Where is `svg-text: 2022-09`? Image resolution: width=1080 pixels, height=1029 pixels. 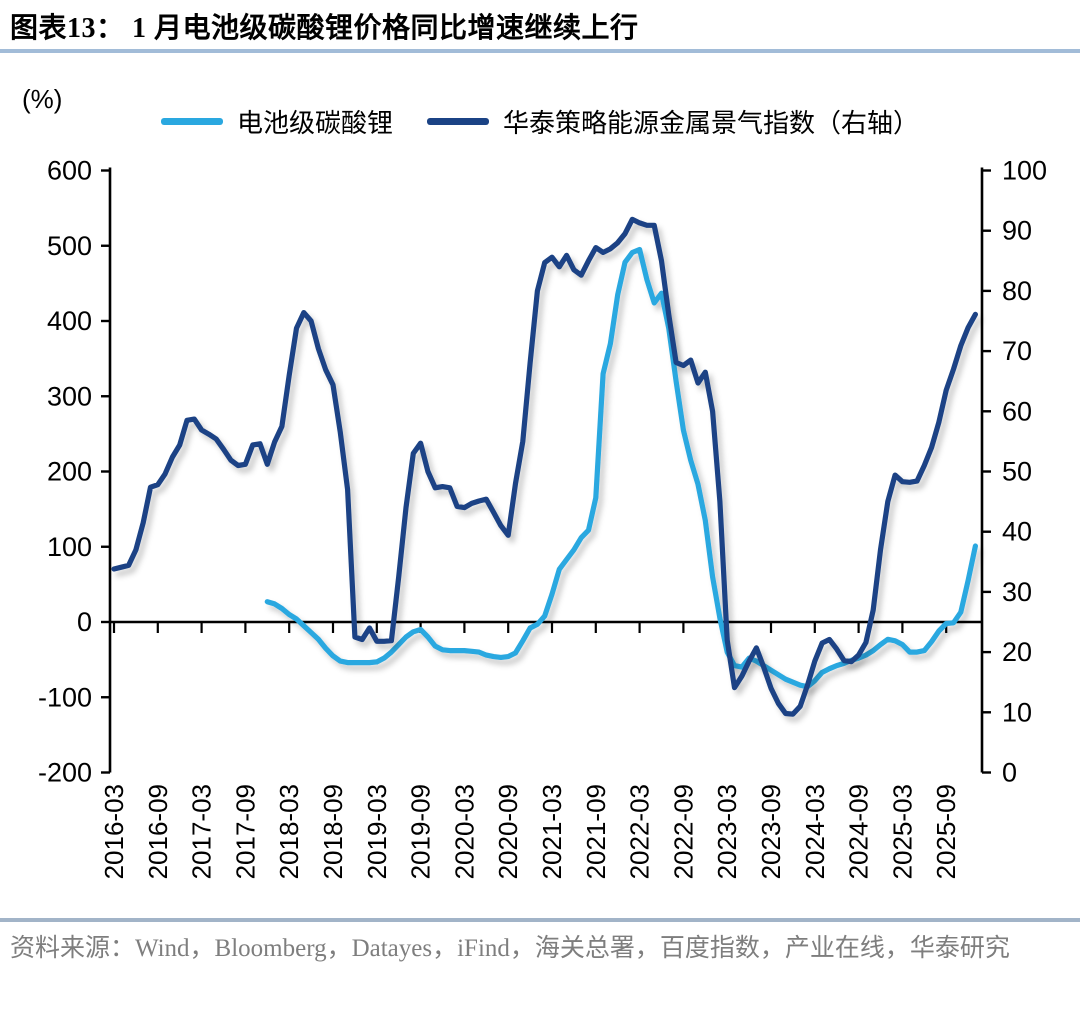
svg-text: 2022-09 is located at coordinates (683, 831).